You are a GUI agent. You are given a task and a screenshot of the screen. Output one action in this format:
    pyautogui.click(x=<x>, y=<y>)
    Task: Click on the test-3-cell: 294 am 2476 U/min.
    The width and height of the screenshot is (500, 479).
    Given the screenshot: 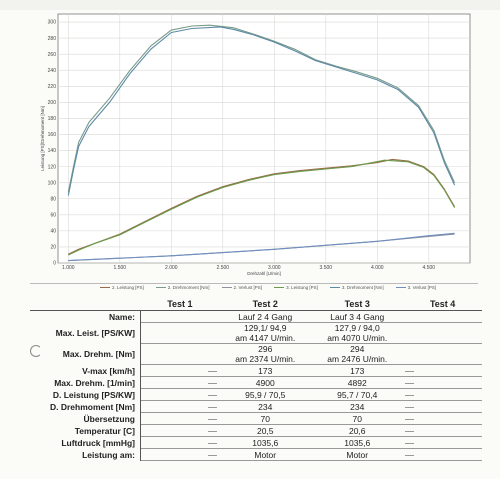 What is the action you would take?
    pyautogui.click(x=357, y=354)
    